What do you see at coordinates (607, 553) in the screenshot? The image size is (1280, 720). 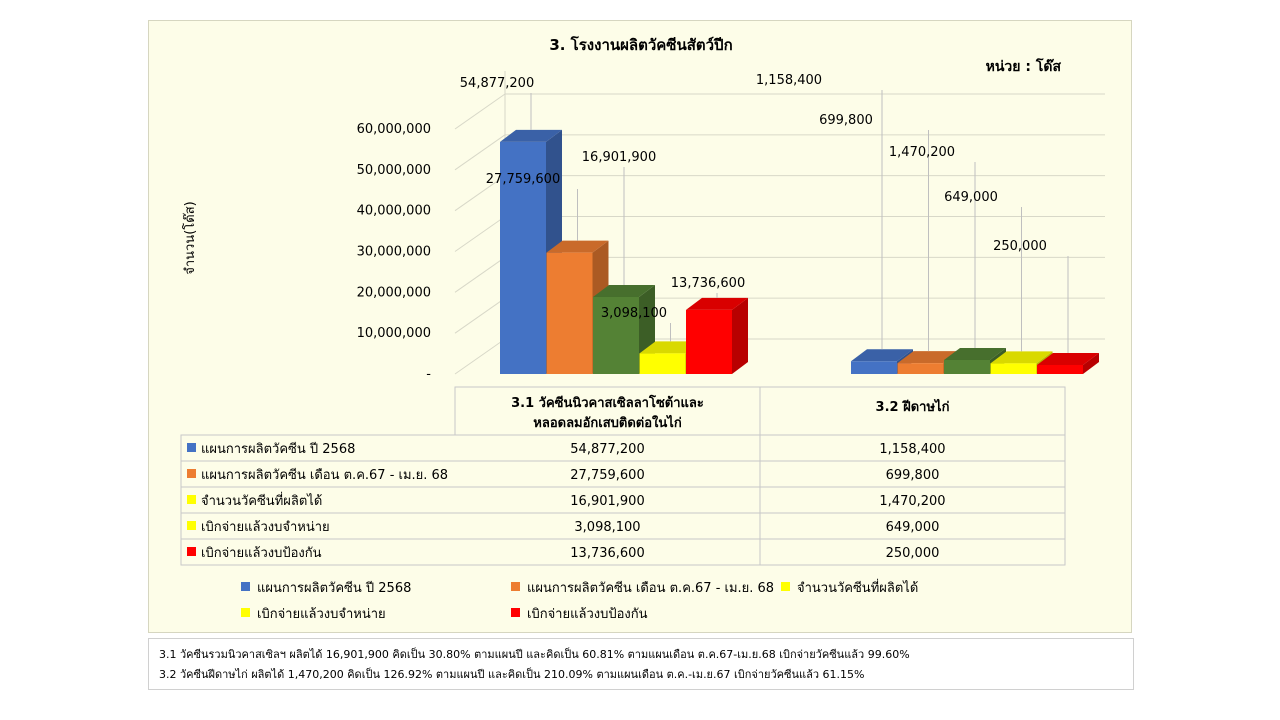 I see `table-cell-value: 13,736,600` at bounding box center [607, 553].